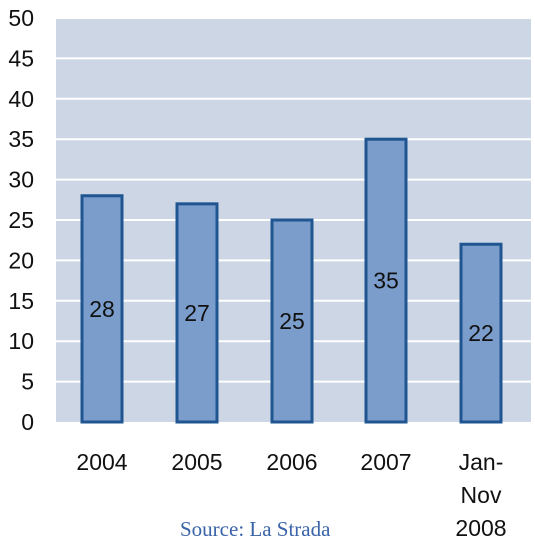 The image size is (535, 545). I want to click on y-tick-label: 30, so click(21, 180).